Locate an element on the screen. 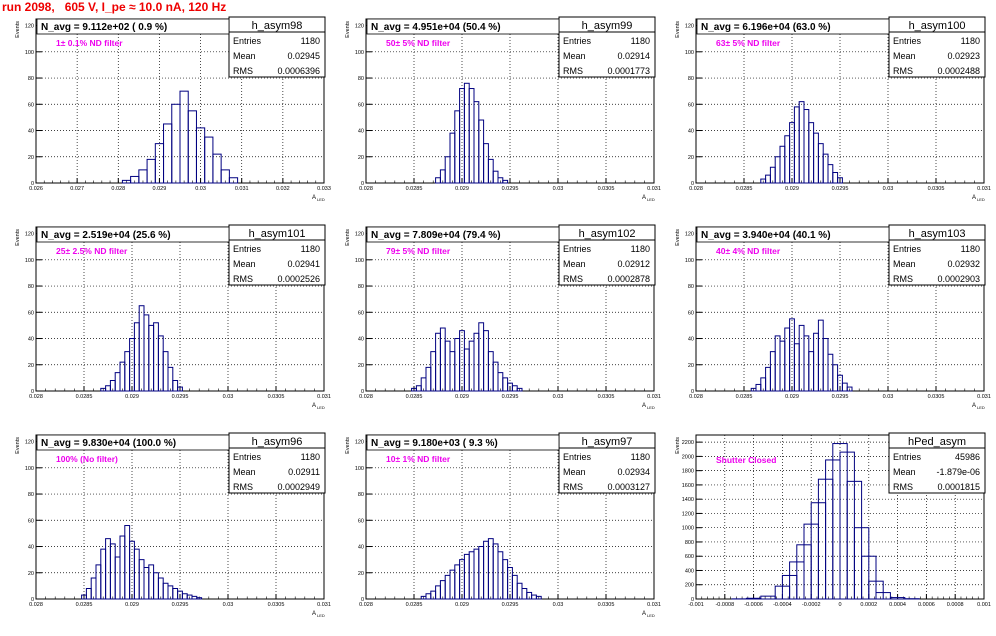 The image size is (996, 636). stat-value-mean: 0.02945 is located at coordinates (303, 56).